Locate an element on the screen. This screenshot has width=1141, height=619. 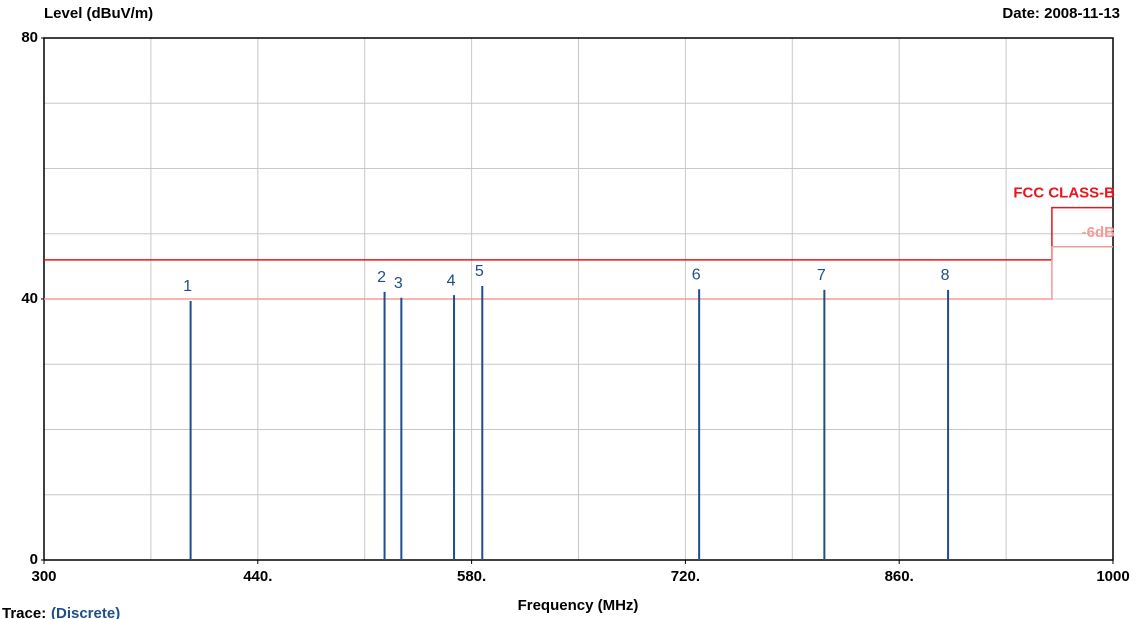
x-tick-label: 720. is located at coordinates (685, 576).